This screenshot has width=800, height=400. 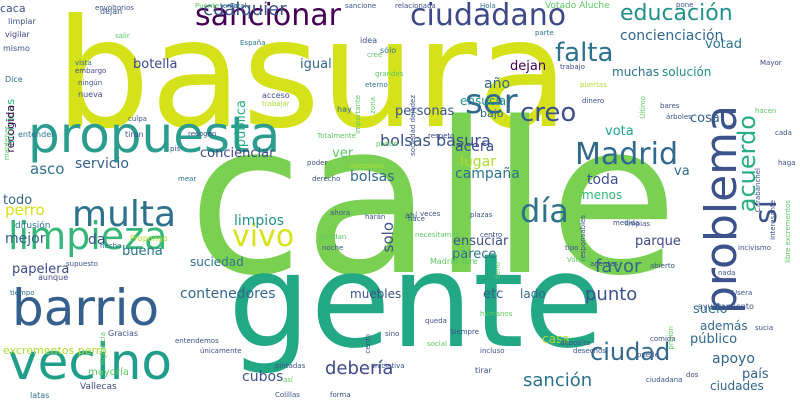 What do you see at coordinates (245, 10) in the screenshot?
I see `word-cualquier: cualquier` at bounding box center [245, 10].